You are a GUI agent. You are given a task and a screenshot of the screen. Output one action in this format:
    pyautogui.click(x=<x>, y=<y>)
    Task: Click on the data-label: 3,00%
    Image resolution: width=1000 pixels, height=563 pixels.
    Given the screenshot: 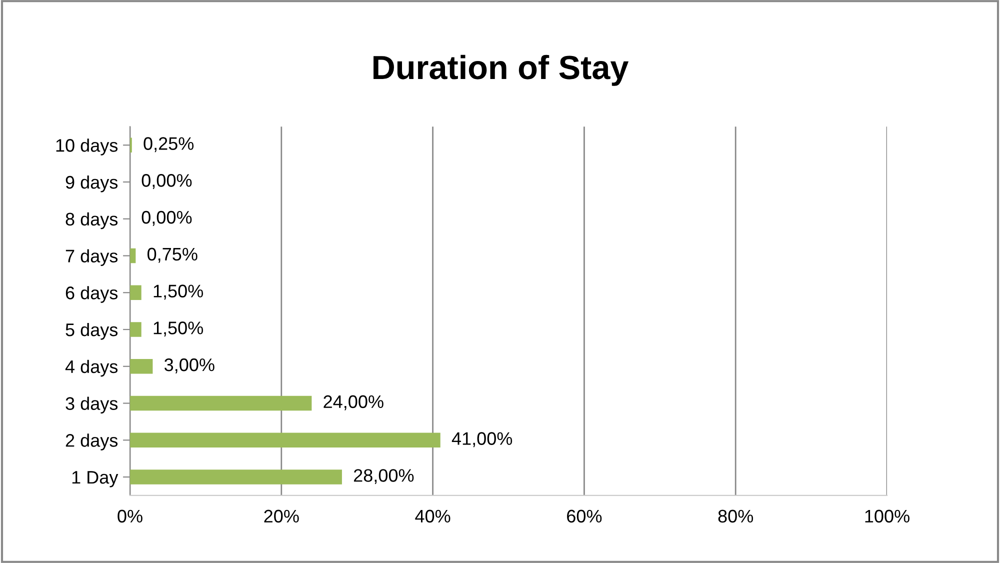 What is the action you would take?
    pyautogui.click(x=189, y=366)
    